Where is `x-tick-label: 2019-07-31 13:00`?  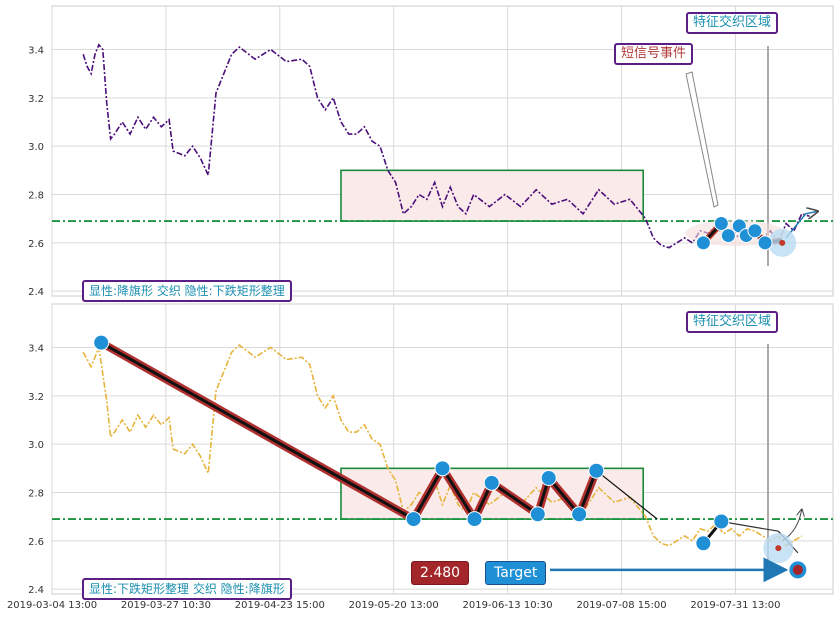 x-tick-label: 2019-07-31 13:00 is located at coordinates (735, 605).